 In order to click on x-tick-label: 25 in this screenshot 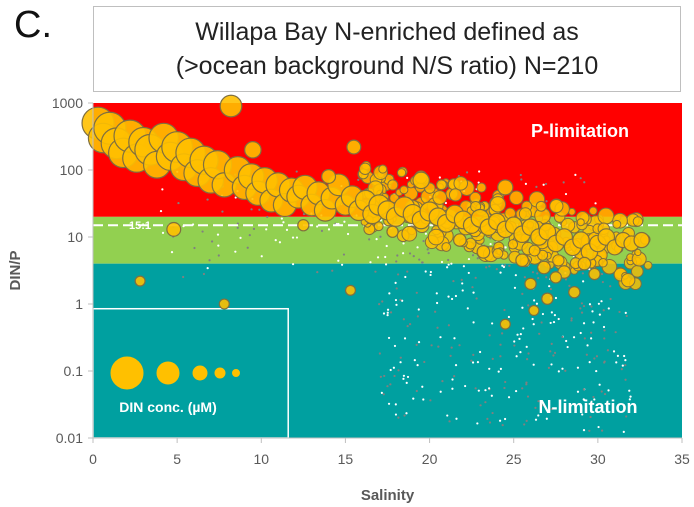, I will do `click(514, 459)`.